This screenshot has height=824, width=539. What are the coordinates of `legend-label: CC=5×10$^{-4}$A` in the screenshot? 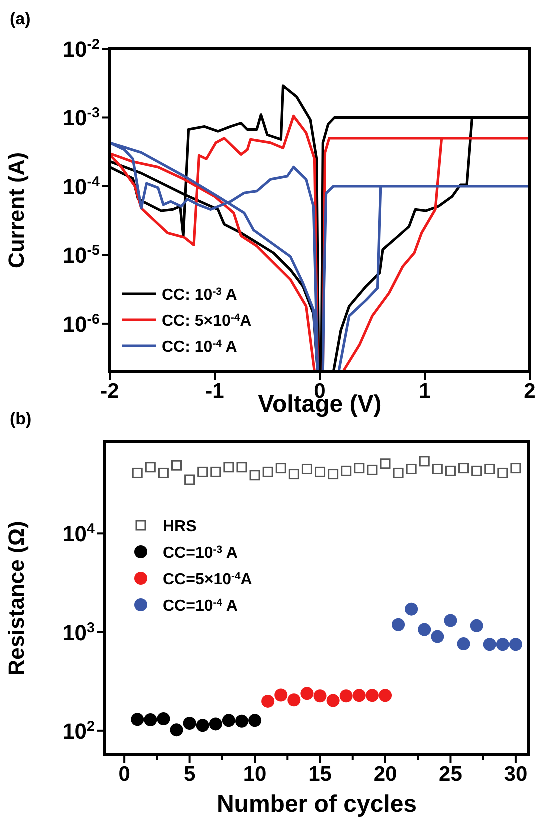 It's located at (208, 579).